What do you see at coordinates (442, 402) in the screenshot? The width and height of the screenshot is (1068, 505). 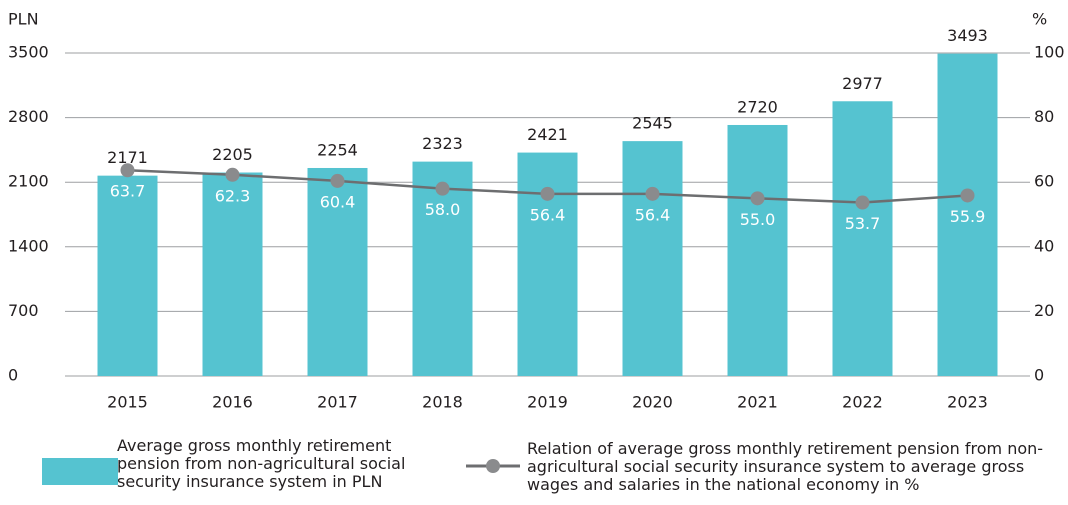 I see `x-tick-label: 2018` at bounding box center [442, 402].